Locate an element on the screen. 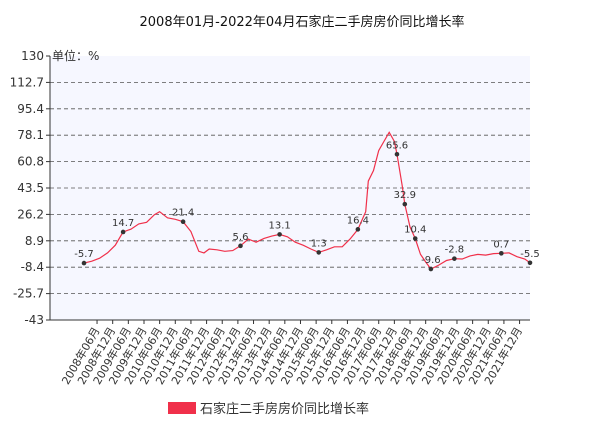  y-tick-label: 43.5 is located at coordinates (30, 188).